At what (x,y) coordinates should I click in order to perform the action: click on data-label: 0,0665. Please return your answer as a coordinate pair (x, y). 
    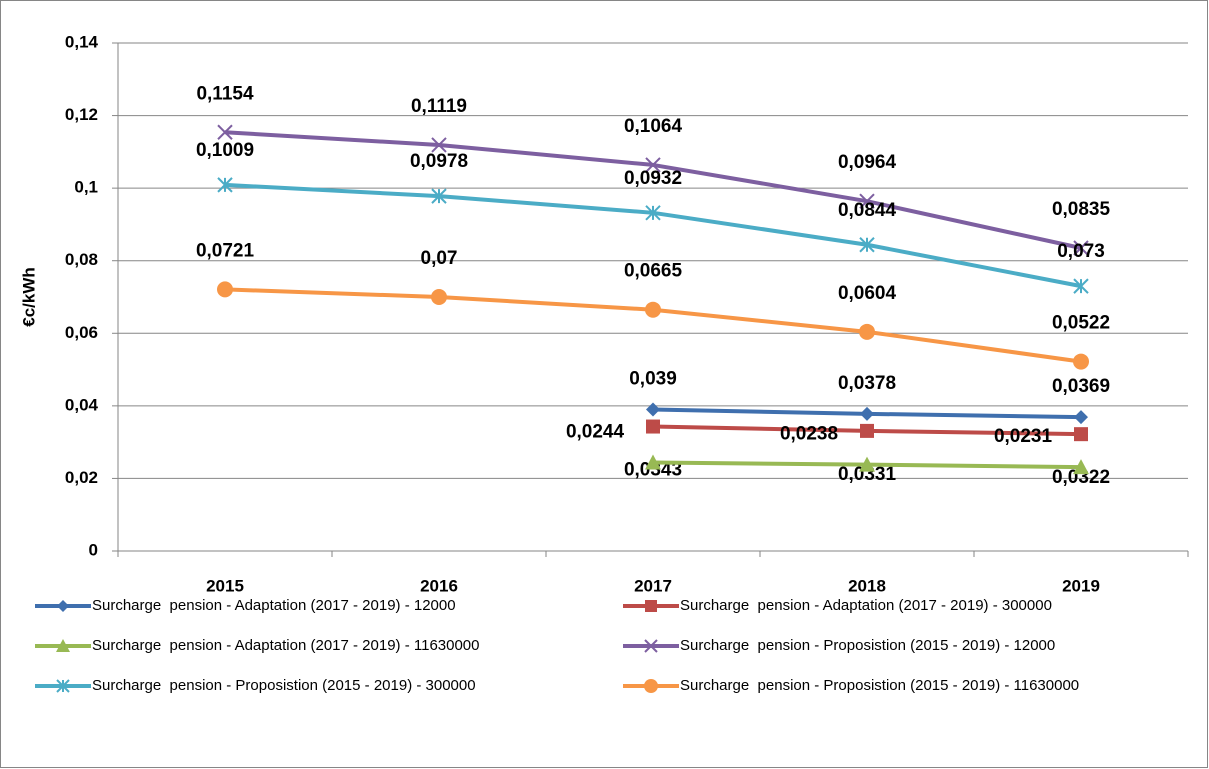
    Looking at the image, I should click on (653, 271).